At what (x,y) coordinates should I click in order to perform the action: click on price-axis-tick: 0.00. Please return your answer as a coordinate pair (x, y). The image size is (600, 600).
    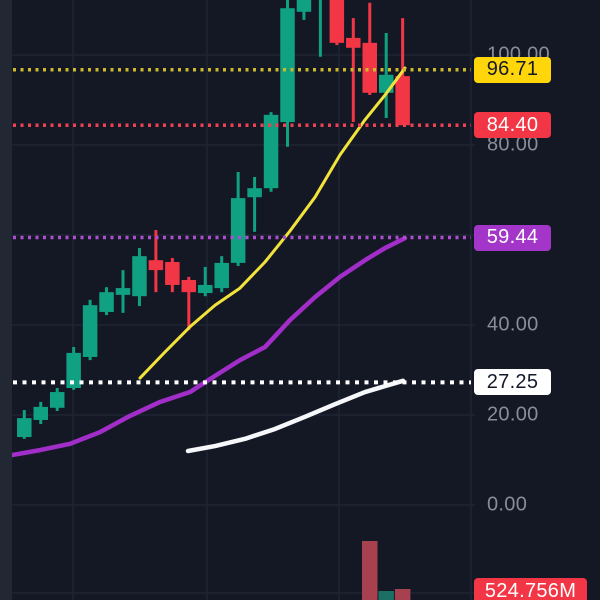
    Looking at the image, I should click on (507, 504).